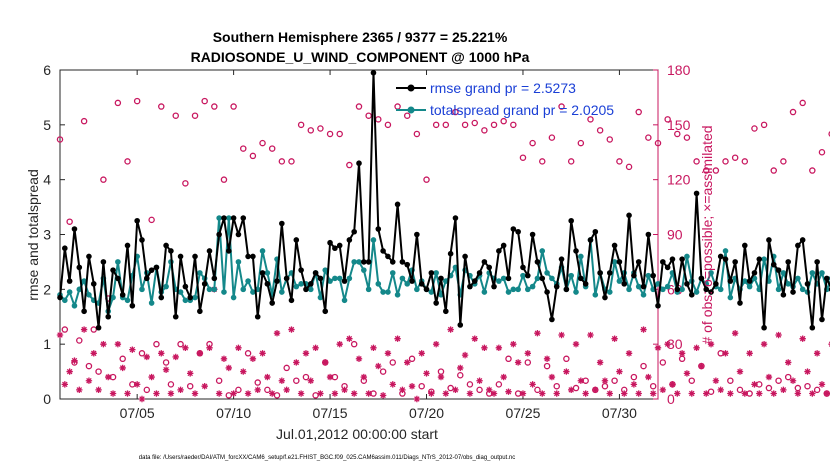 The height and width of the screenshot is (470, 830). I want to click on y-tick-label: 2, so click(47, 289).